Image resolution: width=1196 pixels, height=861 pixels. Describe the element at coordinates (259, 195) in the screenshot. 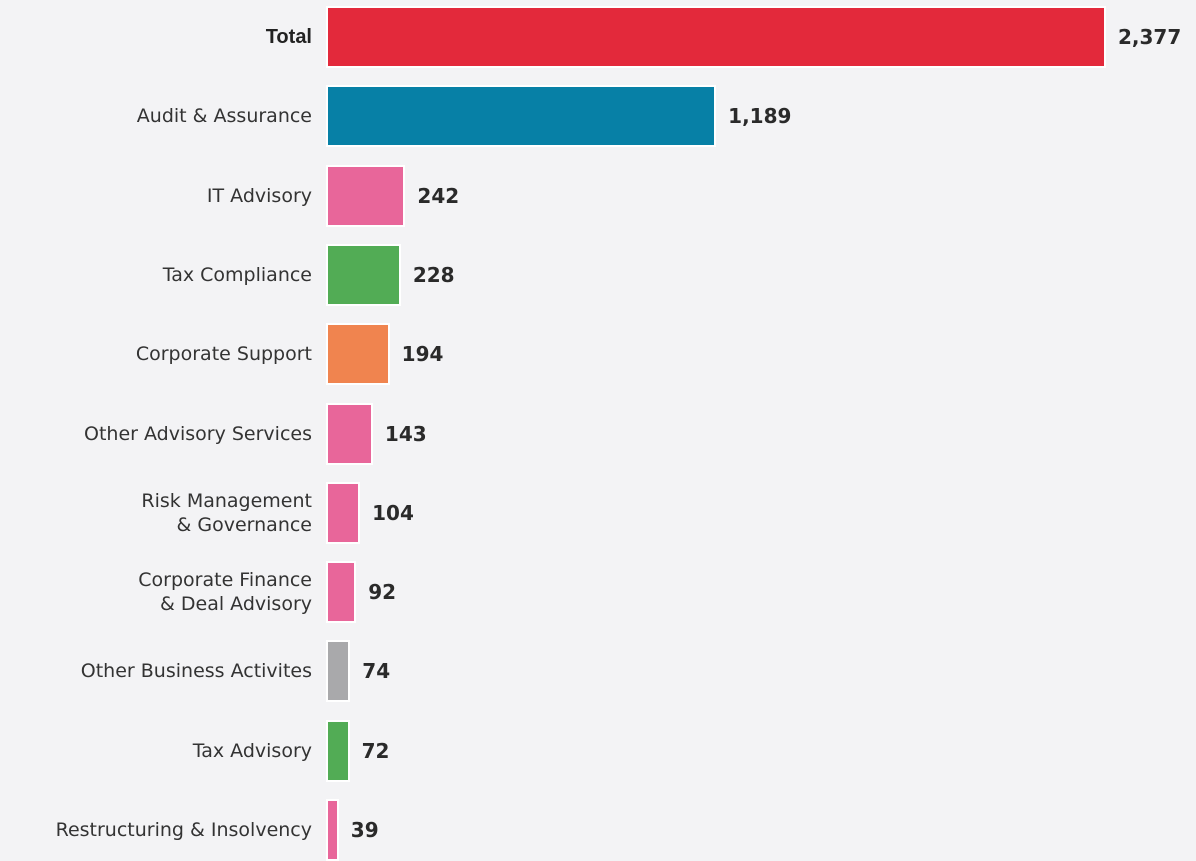

I see `category-label: IT Advisory` at that location.